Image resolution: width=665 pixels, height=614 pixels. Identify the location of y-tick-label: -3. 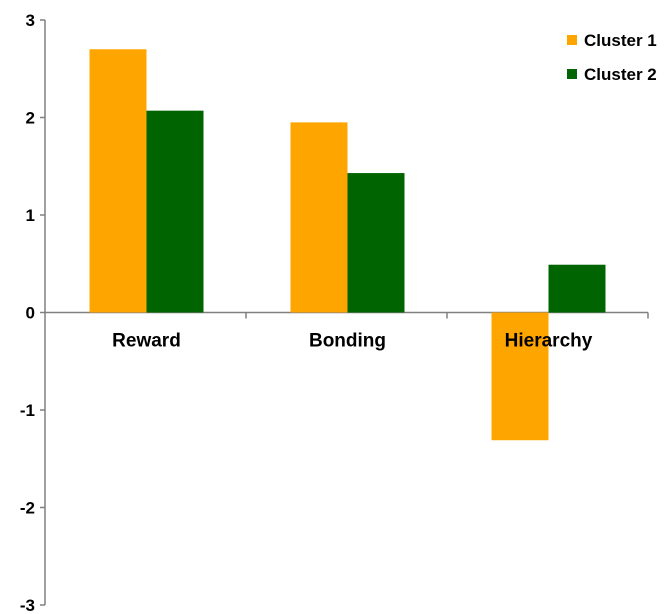
(27, 605).